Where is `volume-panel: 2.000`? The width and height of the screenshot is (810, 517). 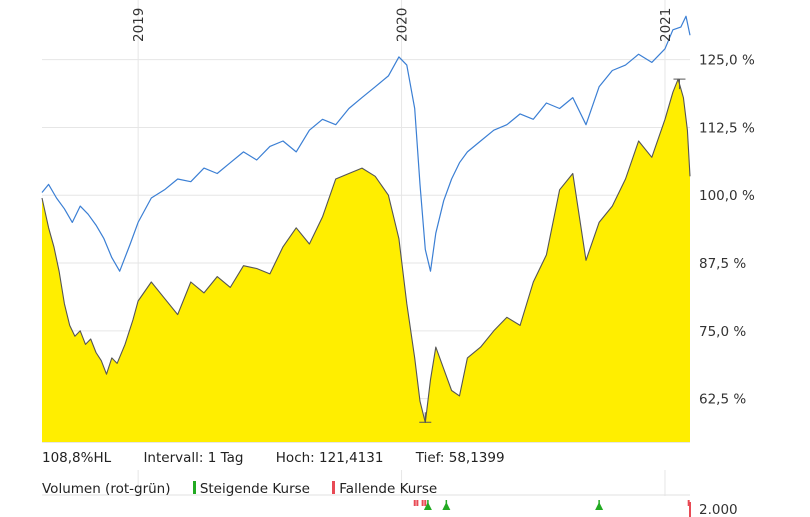
volume-panel: 2.000 is located at coordinates (390, 493).